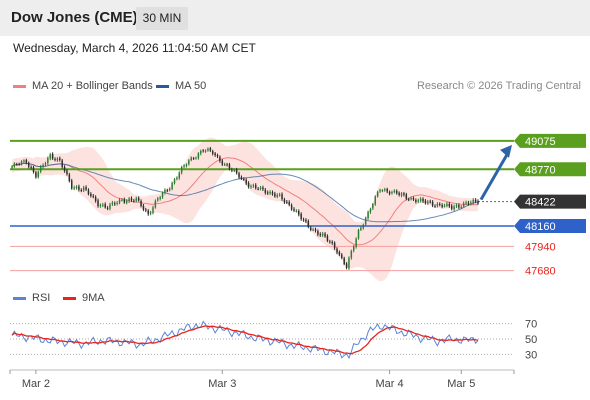 The image size is (590, 400). I want to click on ma50-line, so click(245, 192).